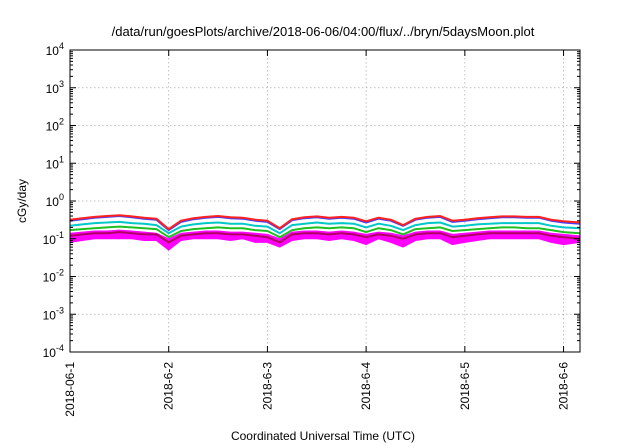 This screenshot has width=640, height=448. I want to click on x-tick-label: 2018-6-6, so click(564, 386).